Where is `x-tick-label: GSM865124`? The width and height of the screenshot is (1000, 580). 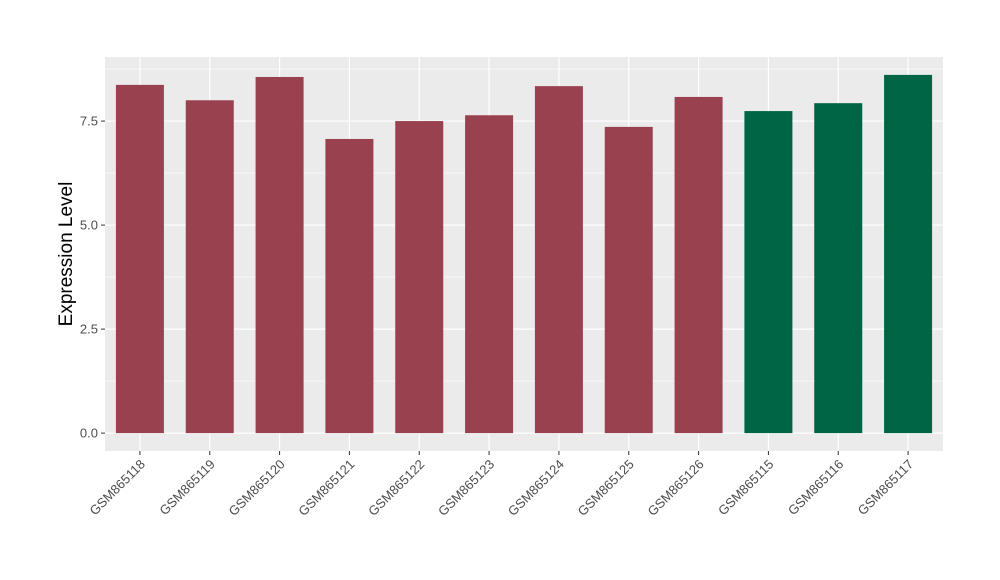
x-tick-label: GSM865124 is located at coordinates (536, 488).